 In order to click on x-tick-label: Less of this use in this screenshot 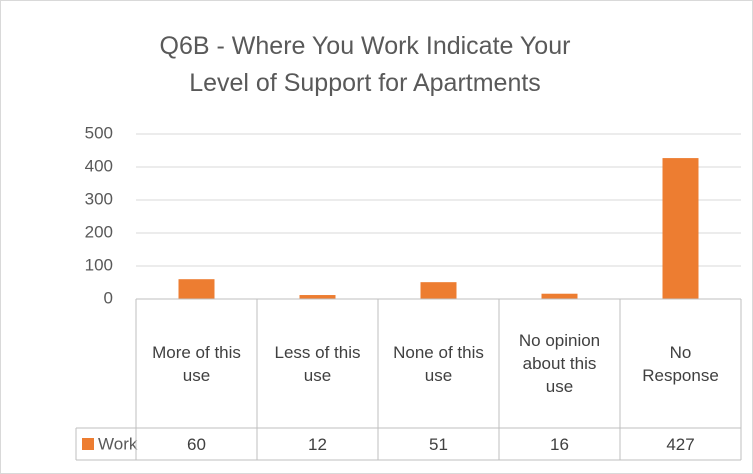, I will do `click(317, 363)`.